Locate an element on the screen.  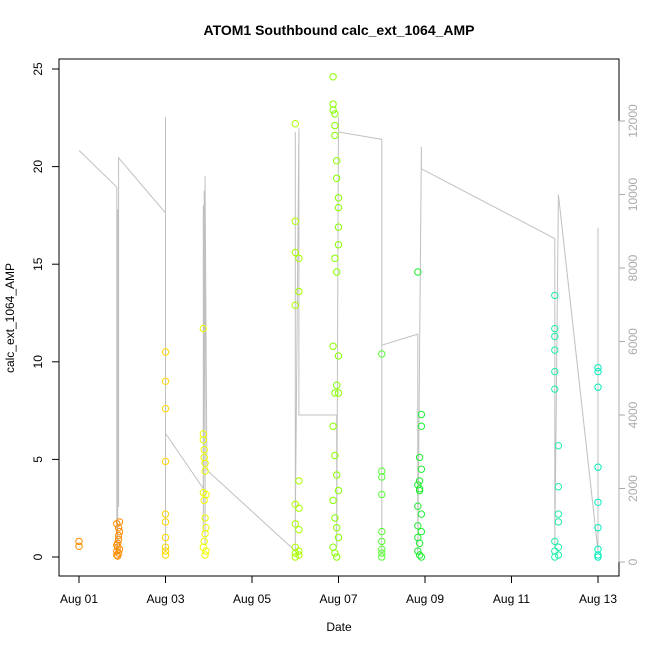
y-tick-label: 20 is located at coordinates (38, 167).